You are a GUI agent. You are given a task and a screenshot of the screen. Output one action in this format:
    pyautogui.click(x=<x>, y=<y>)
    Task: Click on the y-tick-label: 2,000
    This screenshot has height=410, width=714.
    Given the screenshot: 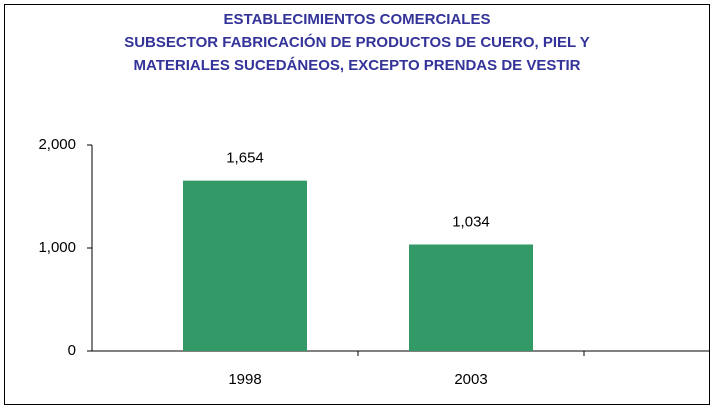 What is the action you would take?
    pyautogui.click(x=57, y=144)
    